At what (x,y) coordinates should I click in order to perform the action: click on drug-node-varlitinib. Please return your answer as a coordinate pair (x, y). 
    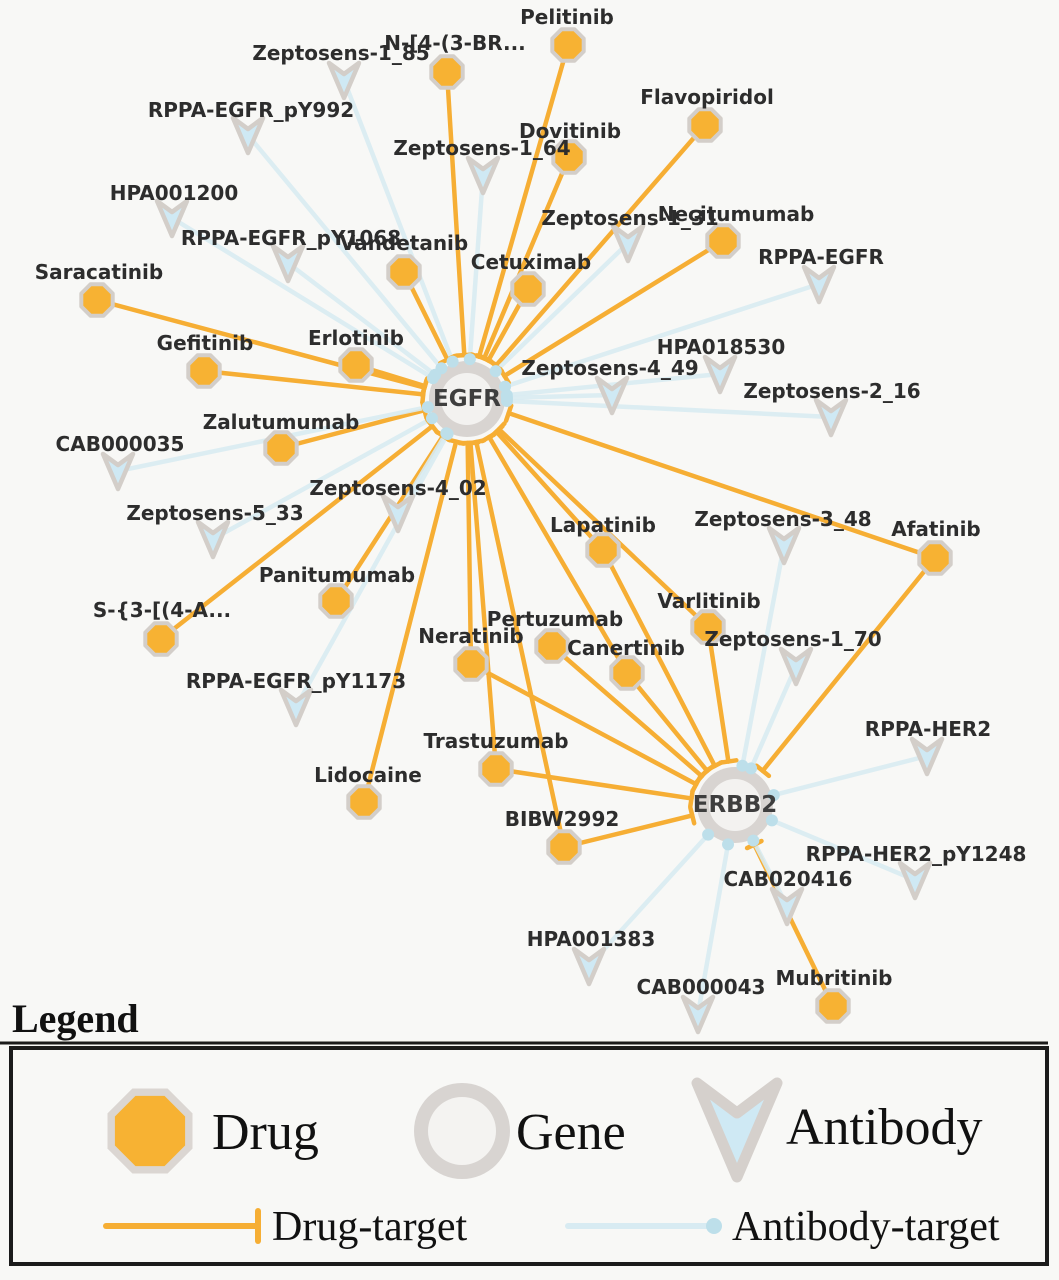
    Looking at the image, I should click on (708, 627).